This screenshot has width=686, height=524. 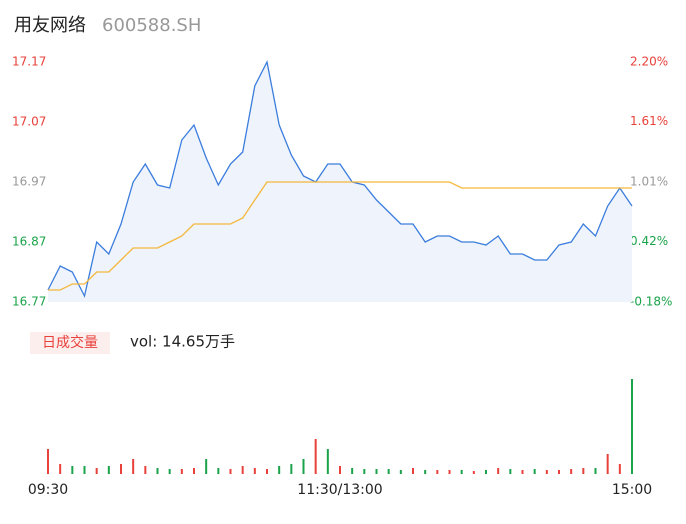 I want to click on y2-tick-label: 0.42%, so click(x=649, y=241).